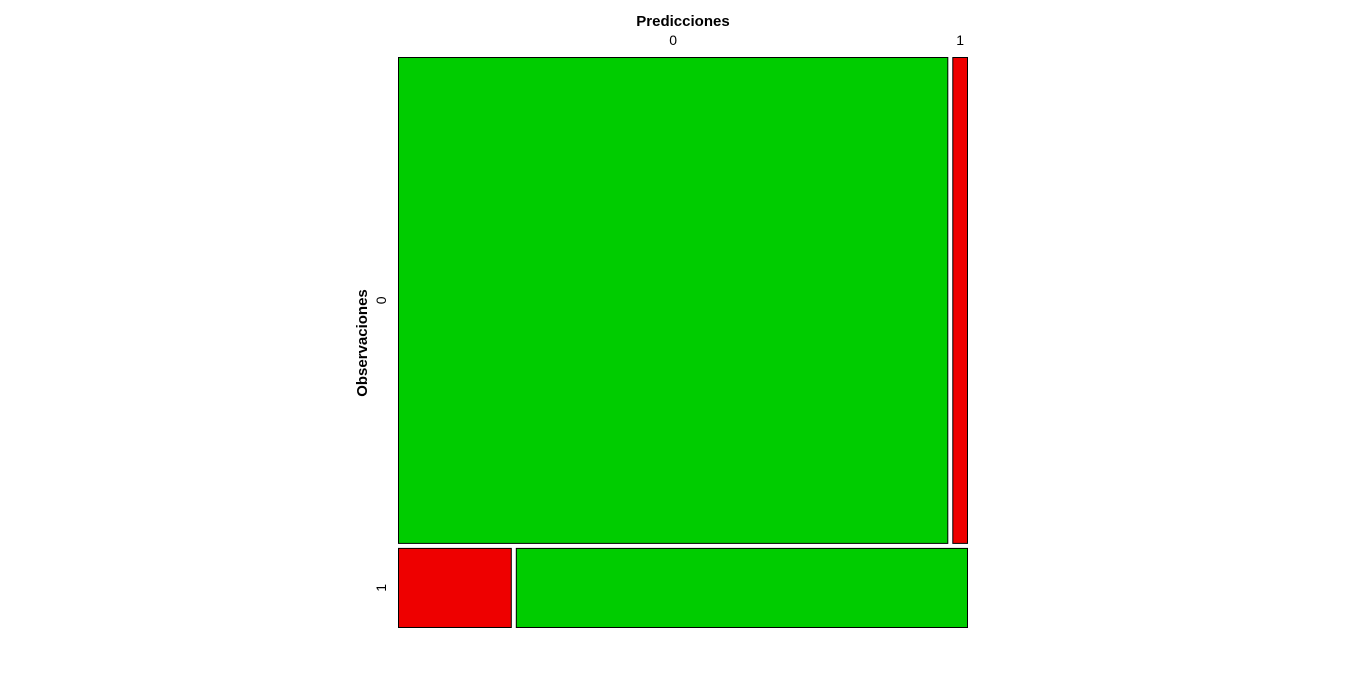 The image size is (1366, 690). I want to click on y-tick-label-0: 0, so click(381, 300).